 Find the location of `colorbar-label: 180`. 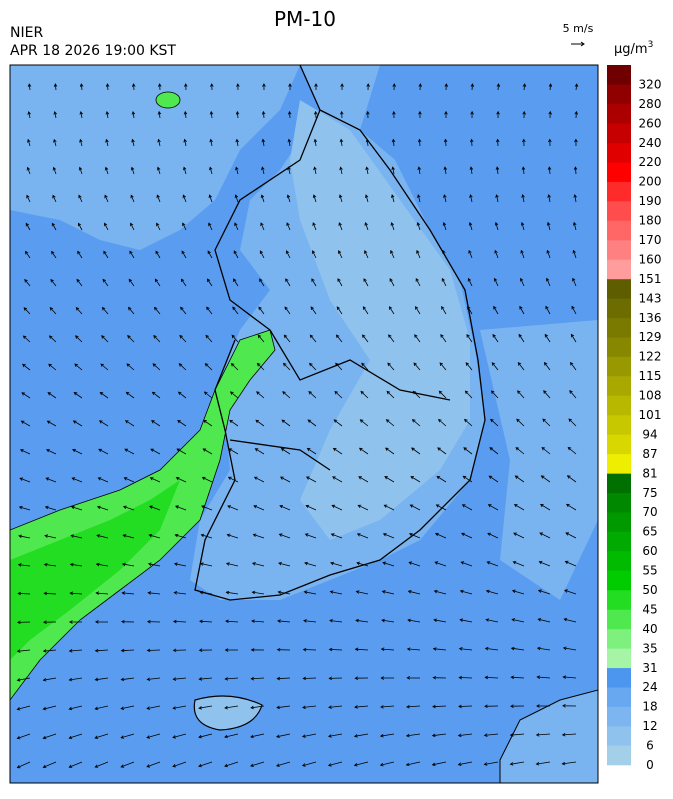

colorbar-label: 180 is located at coordinates (650, 221).